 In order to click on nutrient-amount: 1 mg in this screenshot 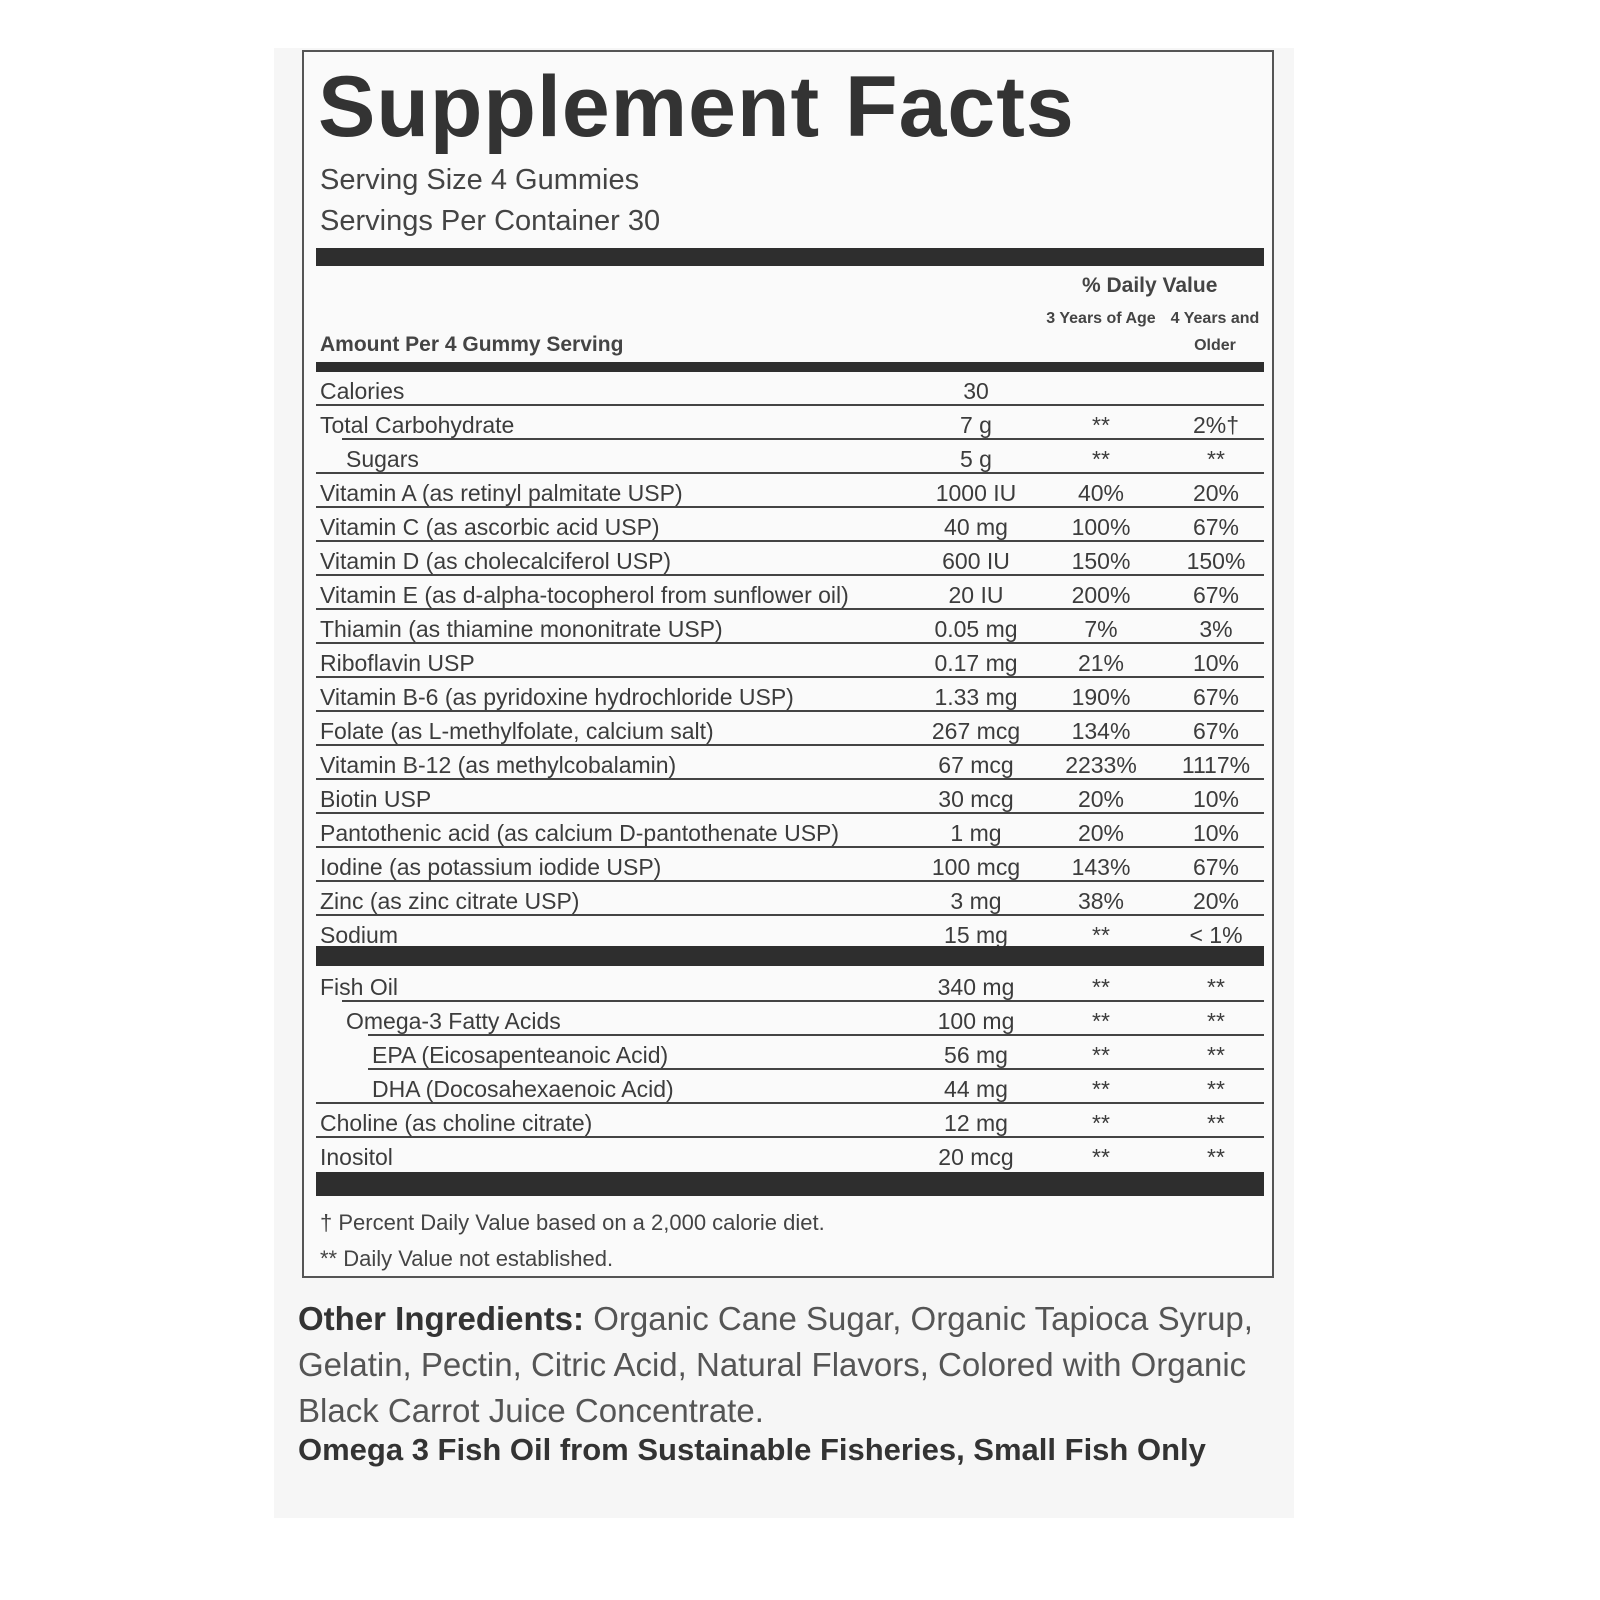, I will do `click(976, 833)`.